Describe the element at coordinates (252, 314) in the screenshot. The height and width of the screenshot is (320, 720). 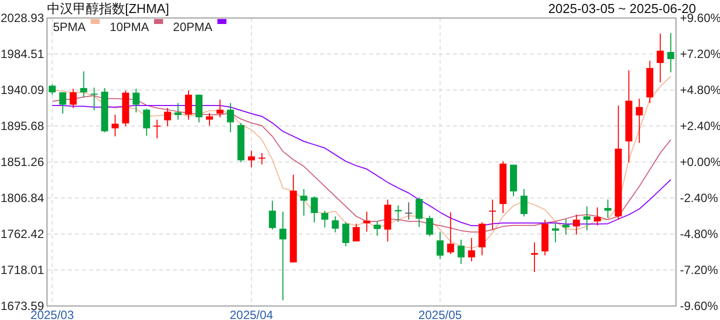
I see `x-tick-label: 2025/04` at that location.